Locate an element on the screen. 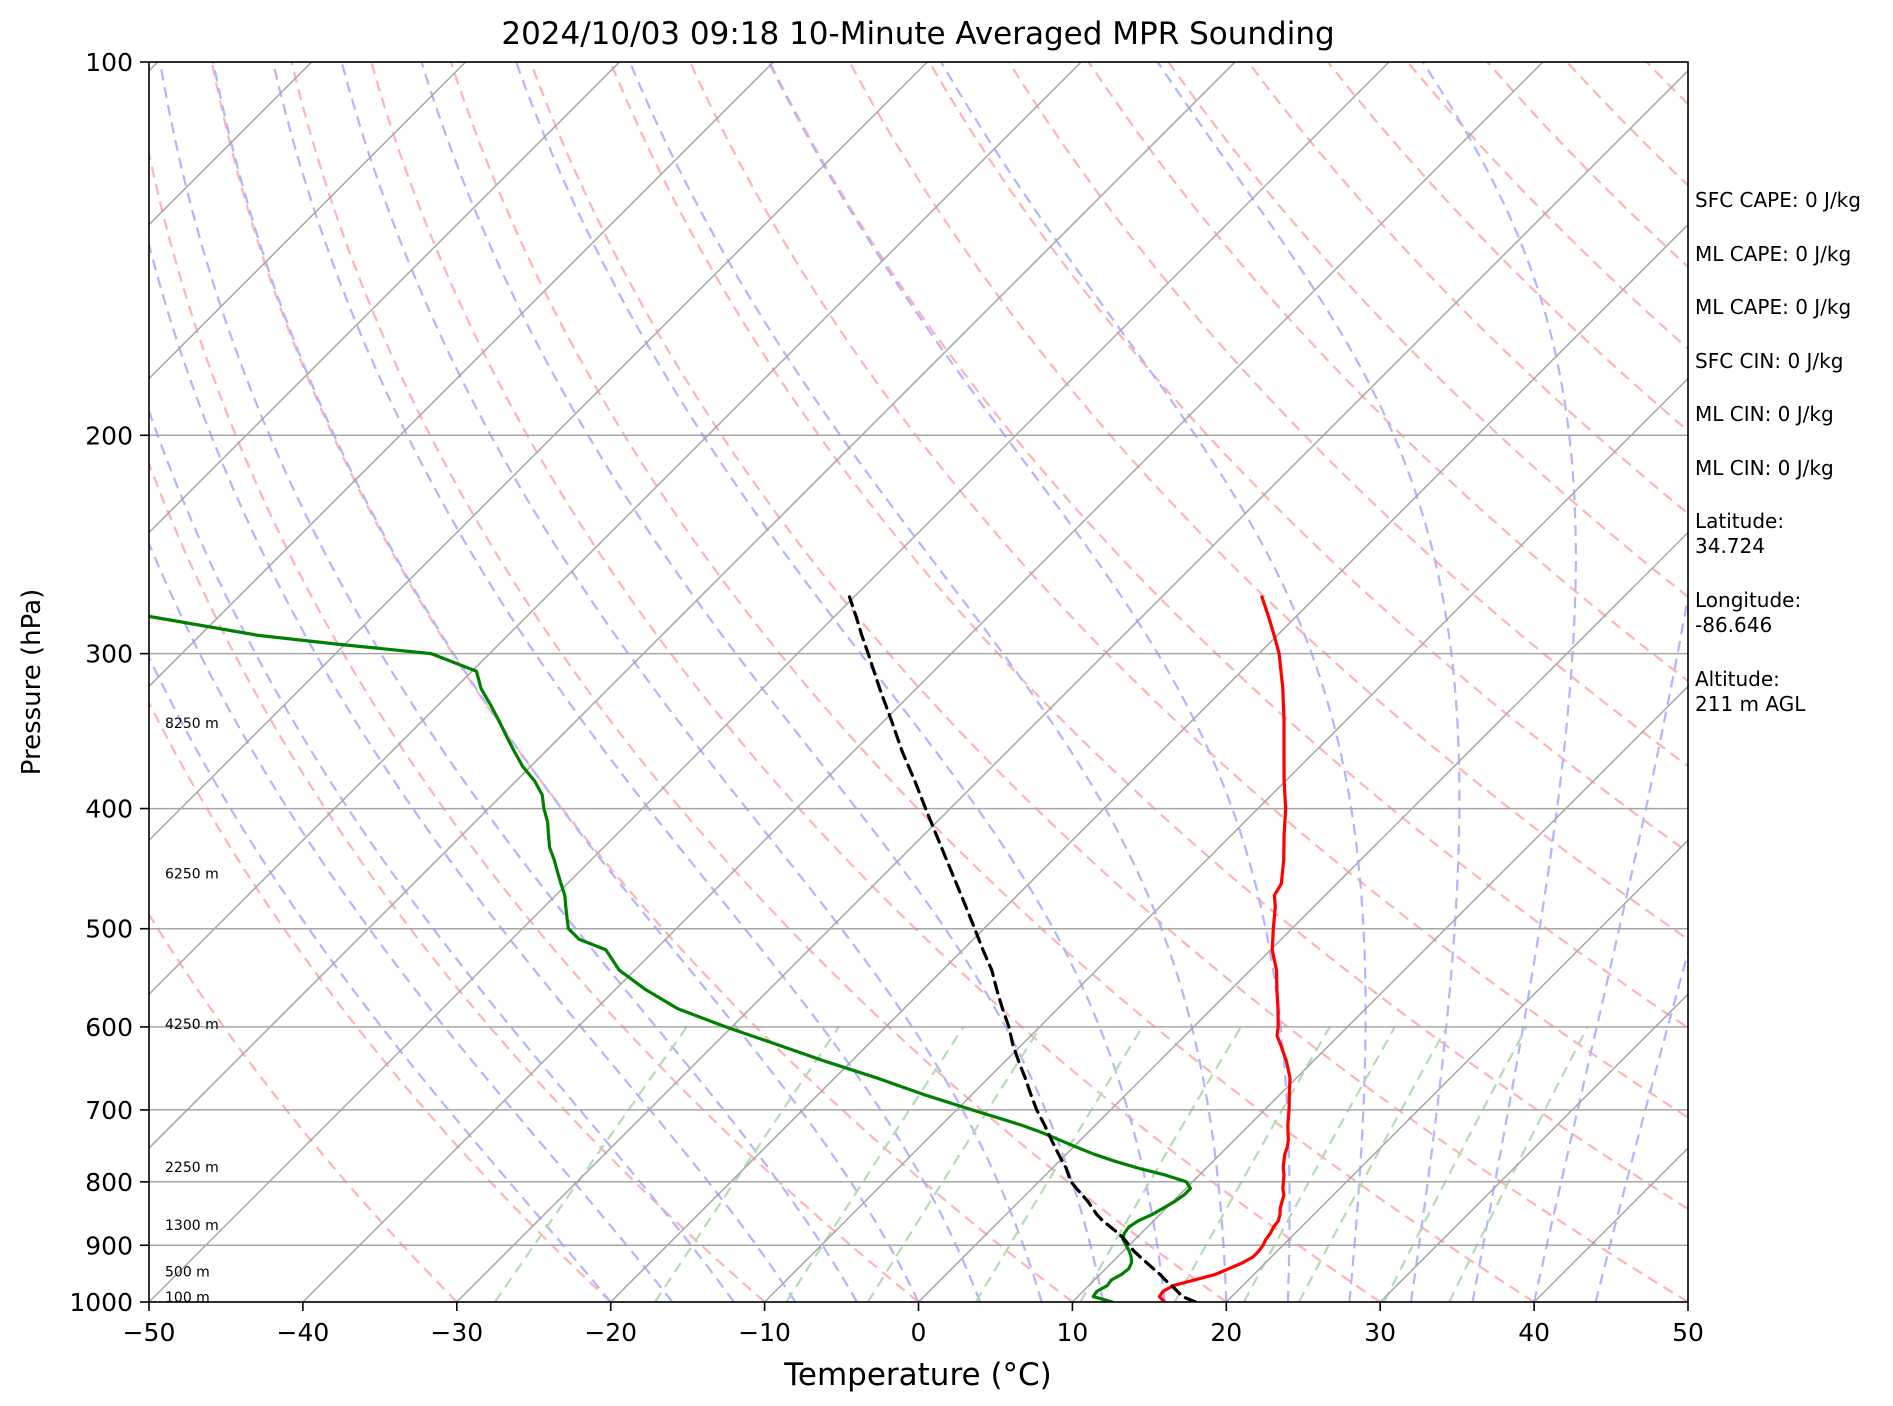 This screenshot has height=1406, width=1893. y-tick-label: 800 is located at coordinates (109, 1182).